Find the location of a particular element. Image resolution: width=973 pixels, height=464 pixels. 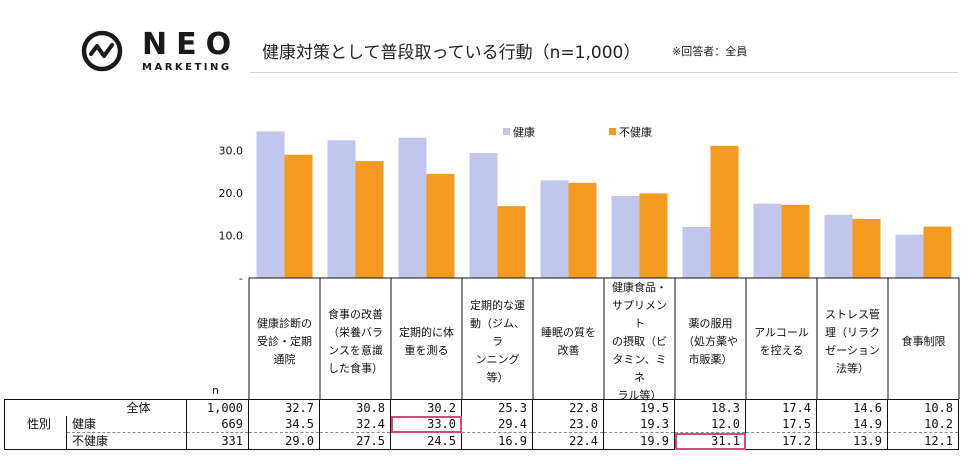

value-cell: 17.2 is located at coordinates (781, 441).